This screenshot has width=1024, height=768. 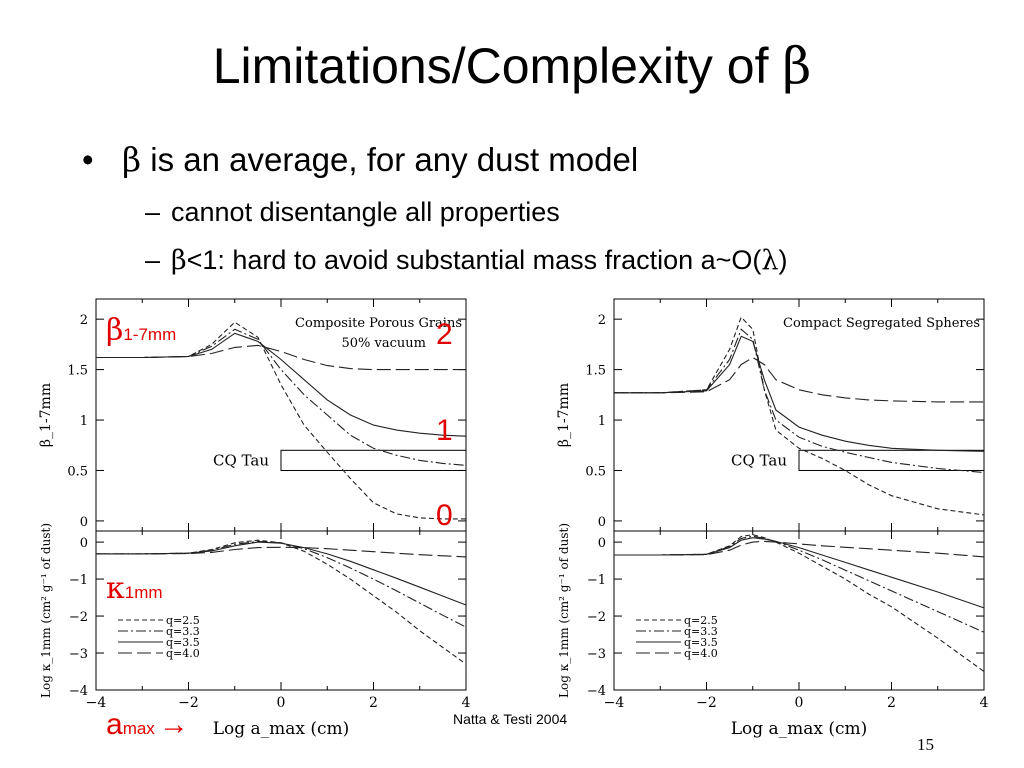 I want to click on kappa-overlay-label: κ1mm, so click(x=134, y=591).